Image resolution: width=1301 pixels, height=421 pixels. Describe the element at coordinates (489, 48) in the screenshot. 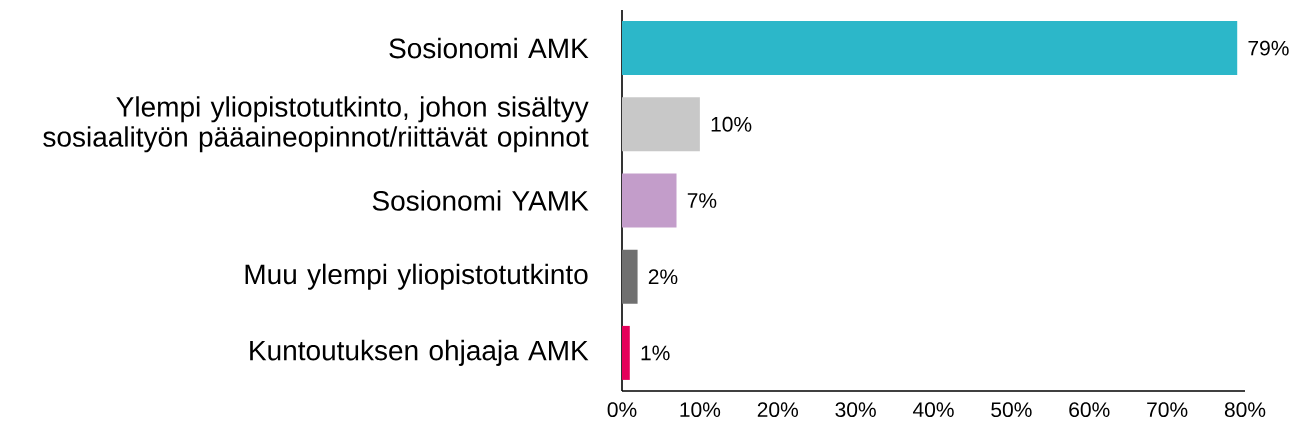

I see `y-tick-label: Sosionomi AMK` at that location.